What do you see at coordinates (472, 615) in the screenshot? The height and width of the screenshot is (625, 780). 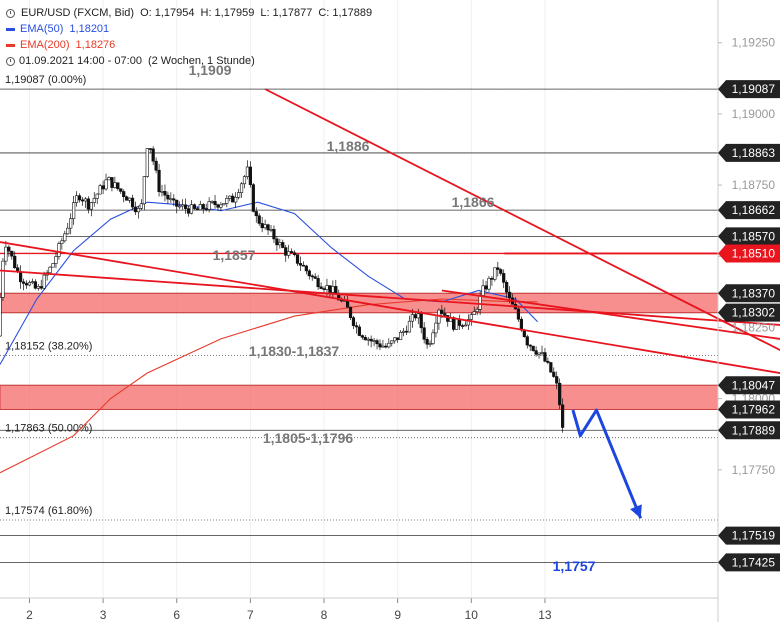 I see `x-tick-label: 10` at bounding box center [472, 615].